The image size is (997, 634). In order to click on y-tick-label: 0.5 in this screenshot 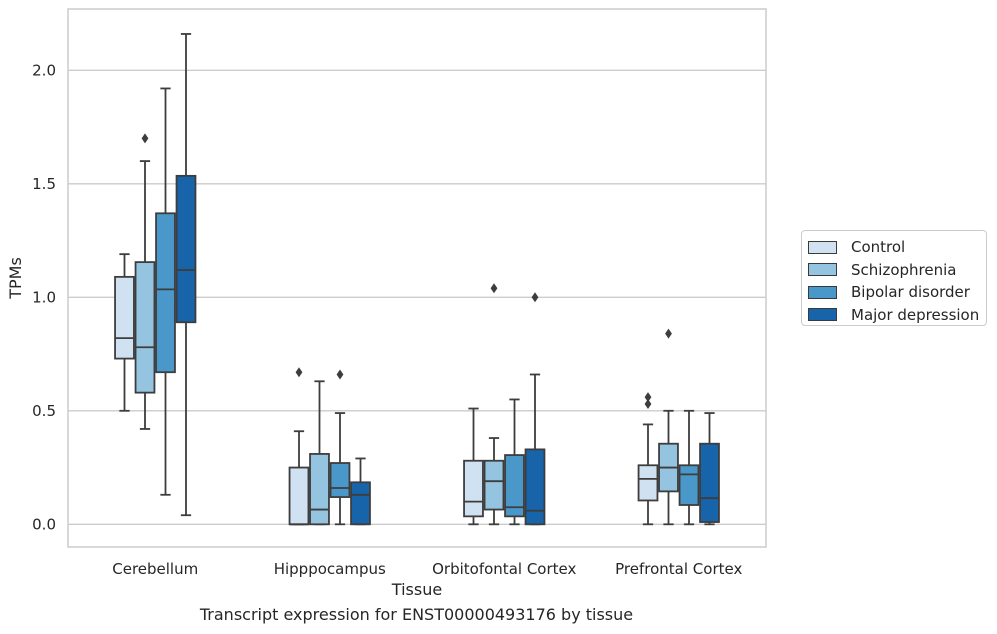, I will do `click(44, 411)`.